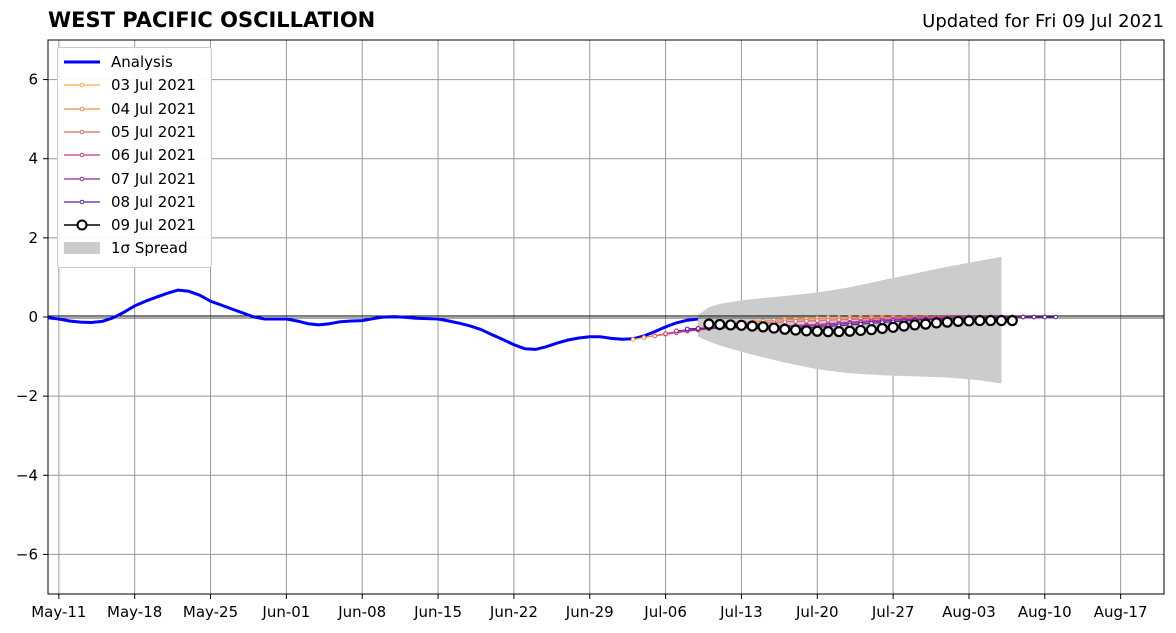 The width and height of the screenshot is (1176, 633). I want to click on y-tick-label: −4, so click(27, 475).